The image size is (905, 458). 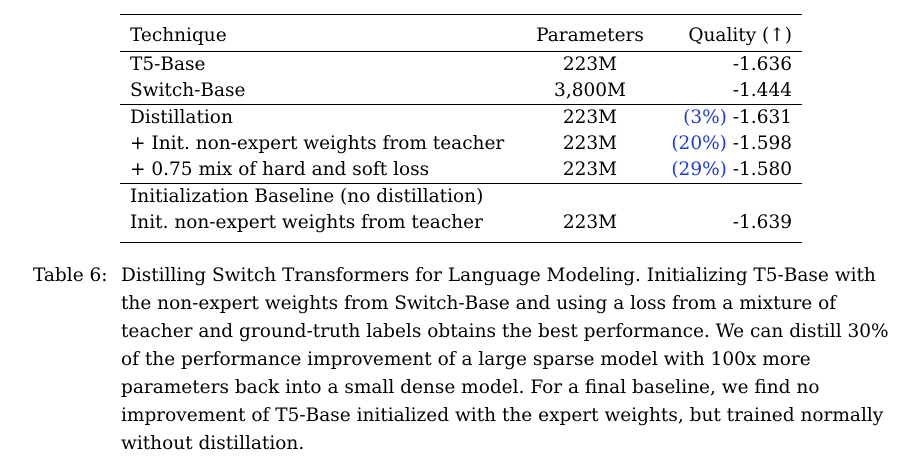 What do you see at coordinates (70, 275) in the screenshot?
I see `caption-label: Table 6:` at bounding box center [70, 275].